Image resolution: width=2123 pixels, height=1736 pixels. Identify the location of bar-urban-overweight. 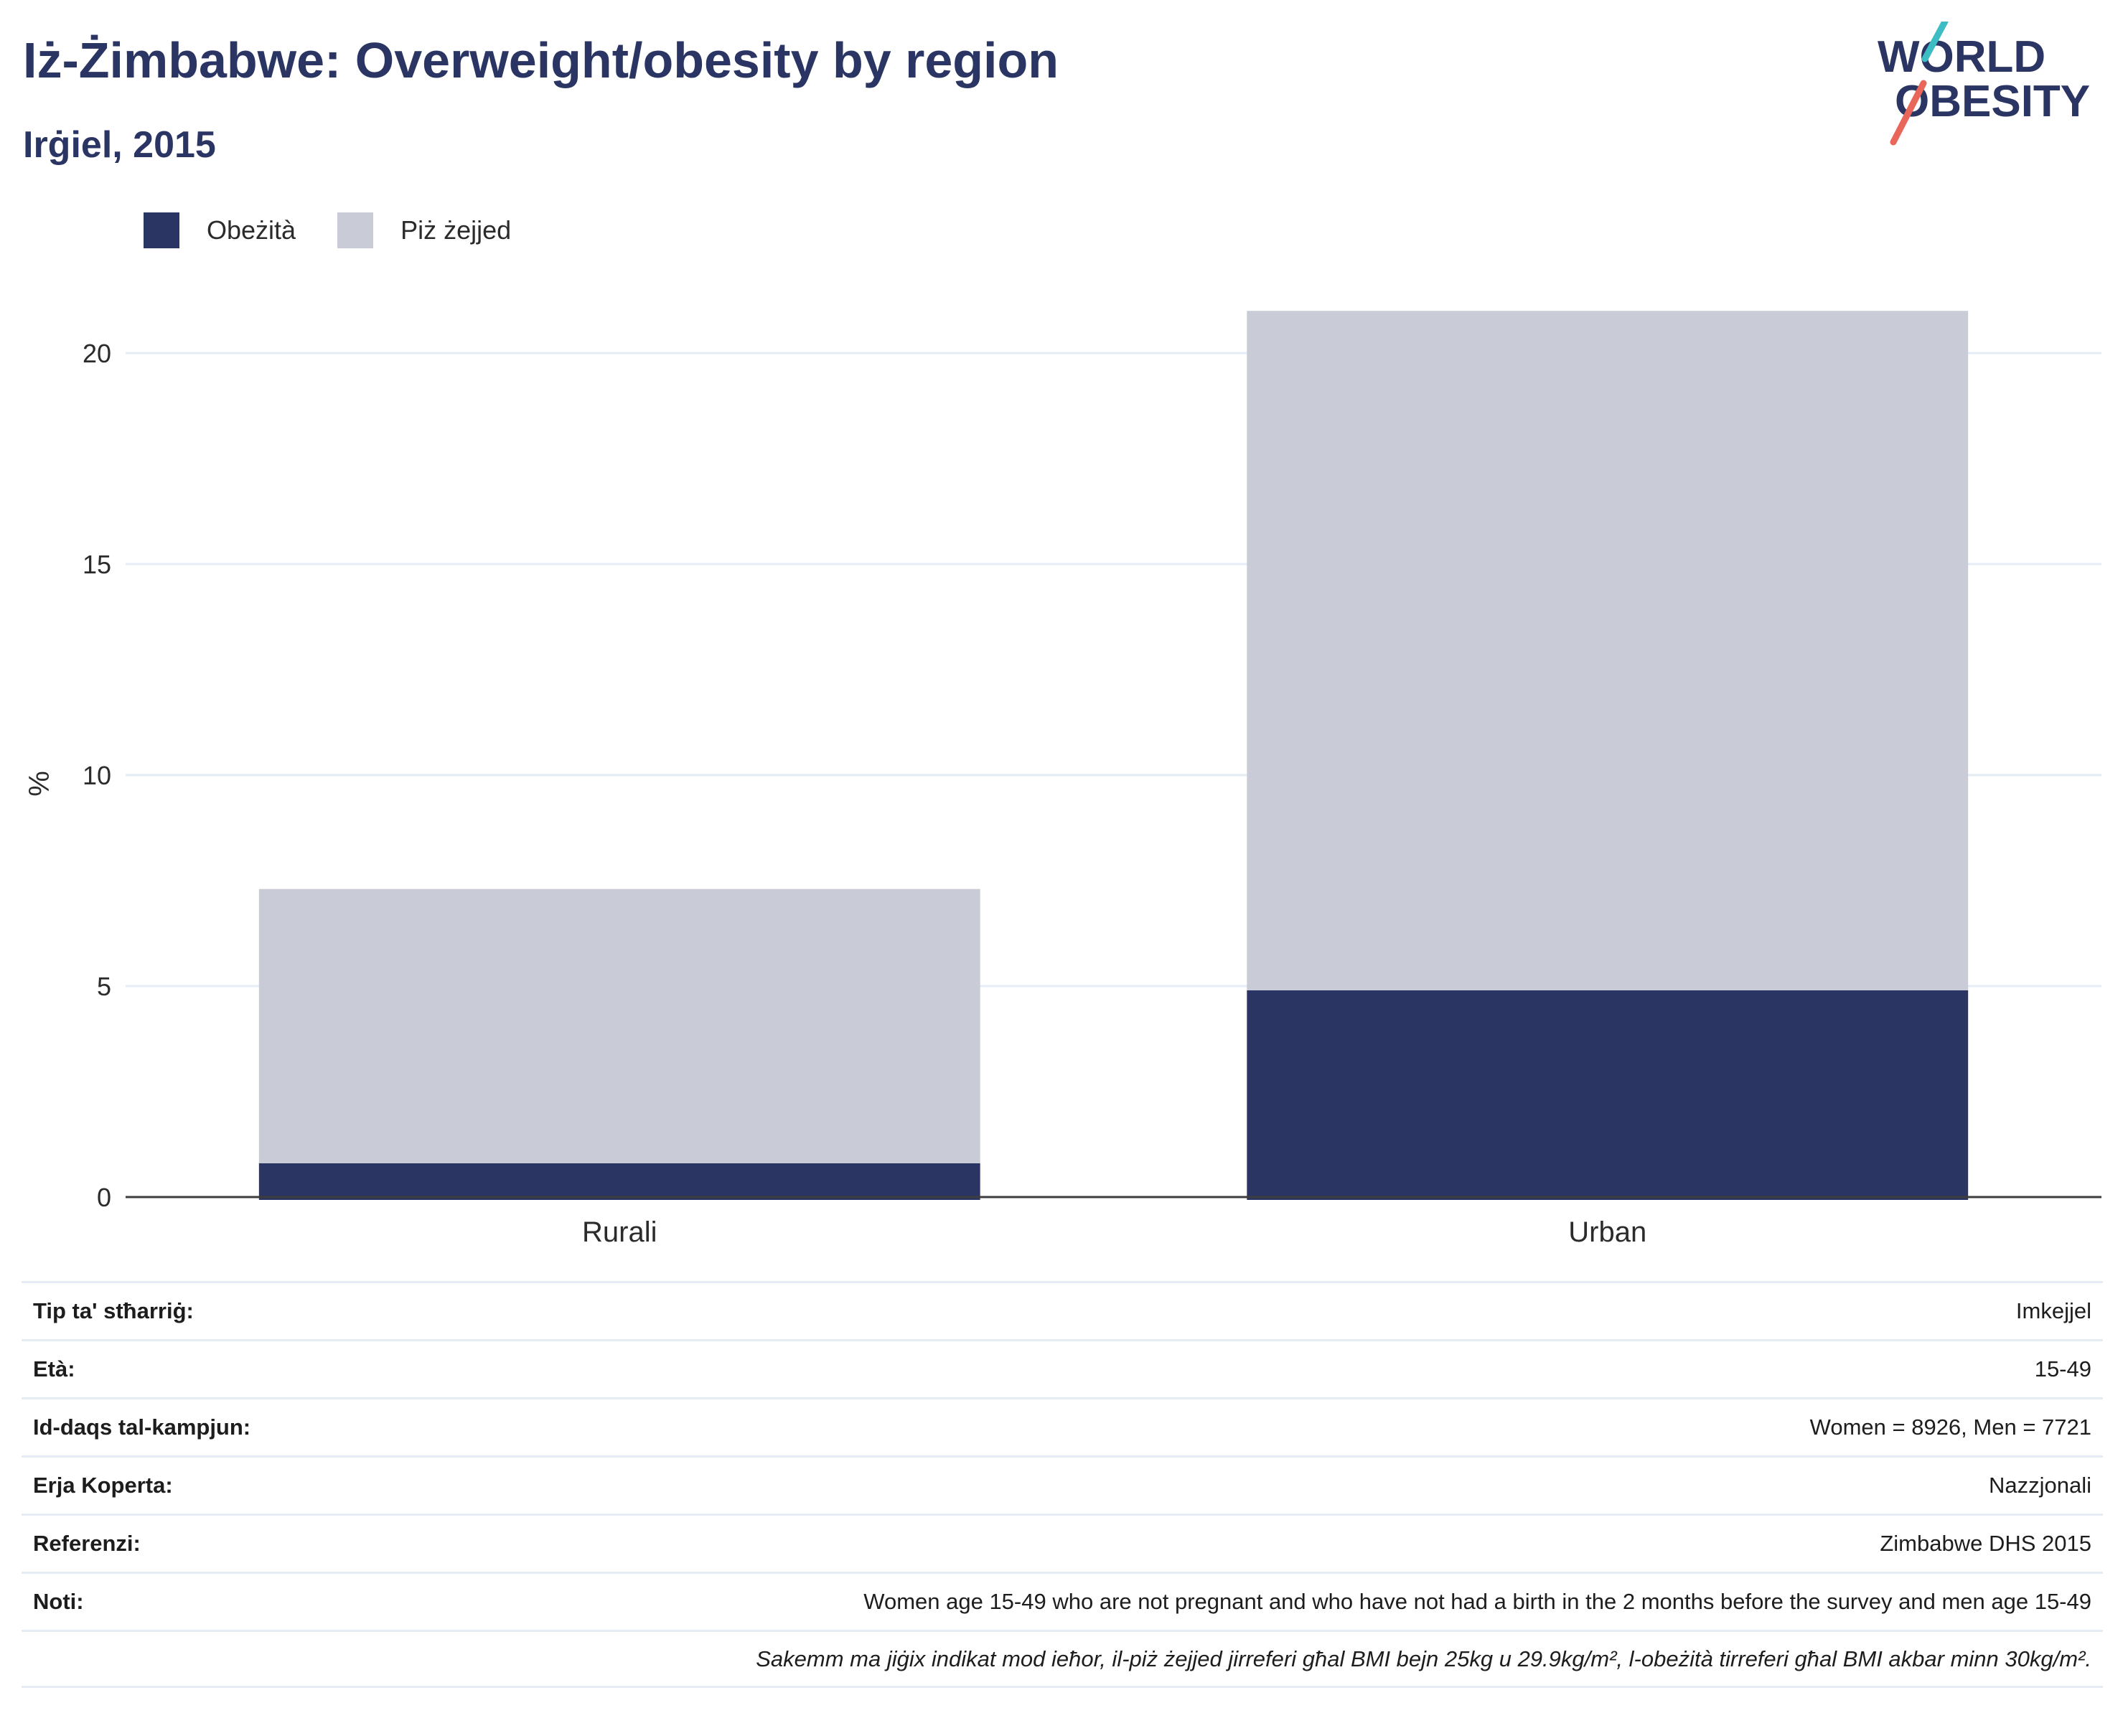
(1608, 650).